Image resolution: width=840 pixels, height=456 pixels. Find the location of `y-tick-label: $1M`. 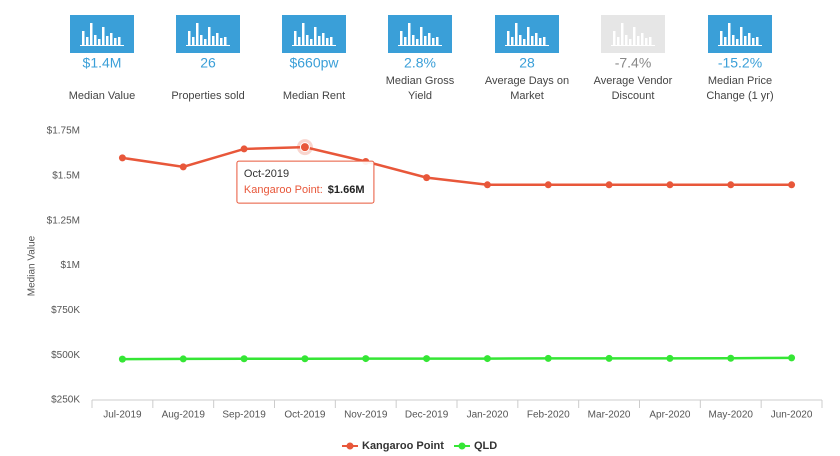

y-tick-label: $1M is located at coordinates (70, 265).